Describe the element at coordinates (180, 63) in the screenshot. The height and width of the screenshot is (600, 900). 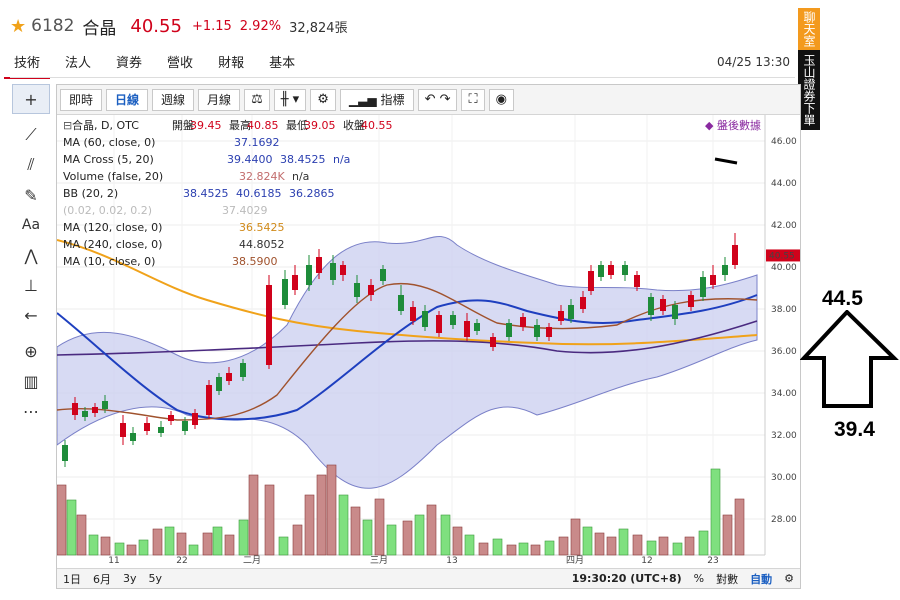
I see `tab-revenue: 營收` at that location.